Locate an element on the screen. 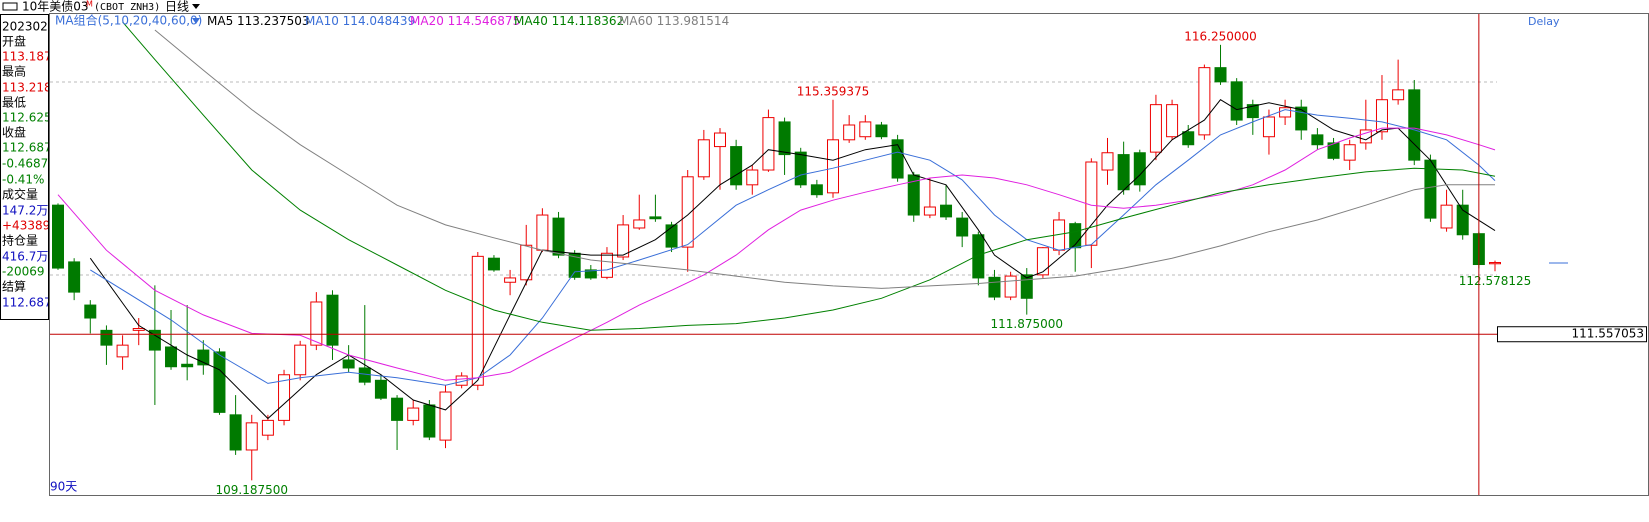 This screenshot has height=522, width=1649. info-label: 成交量 is located at coordinates (20, 194).